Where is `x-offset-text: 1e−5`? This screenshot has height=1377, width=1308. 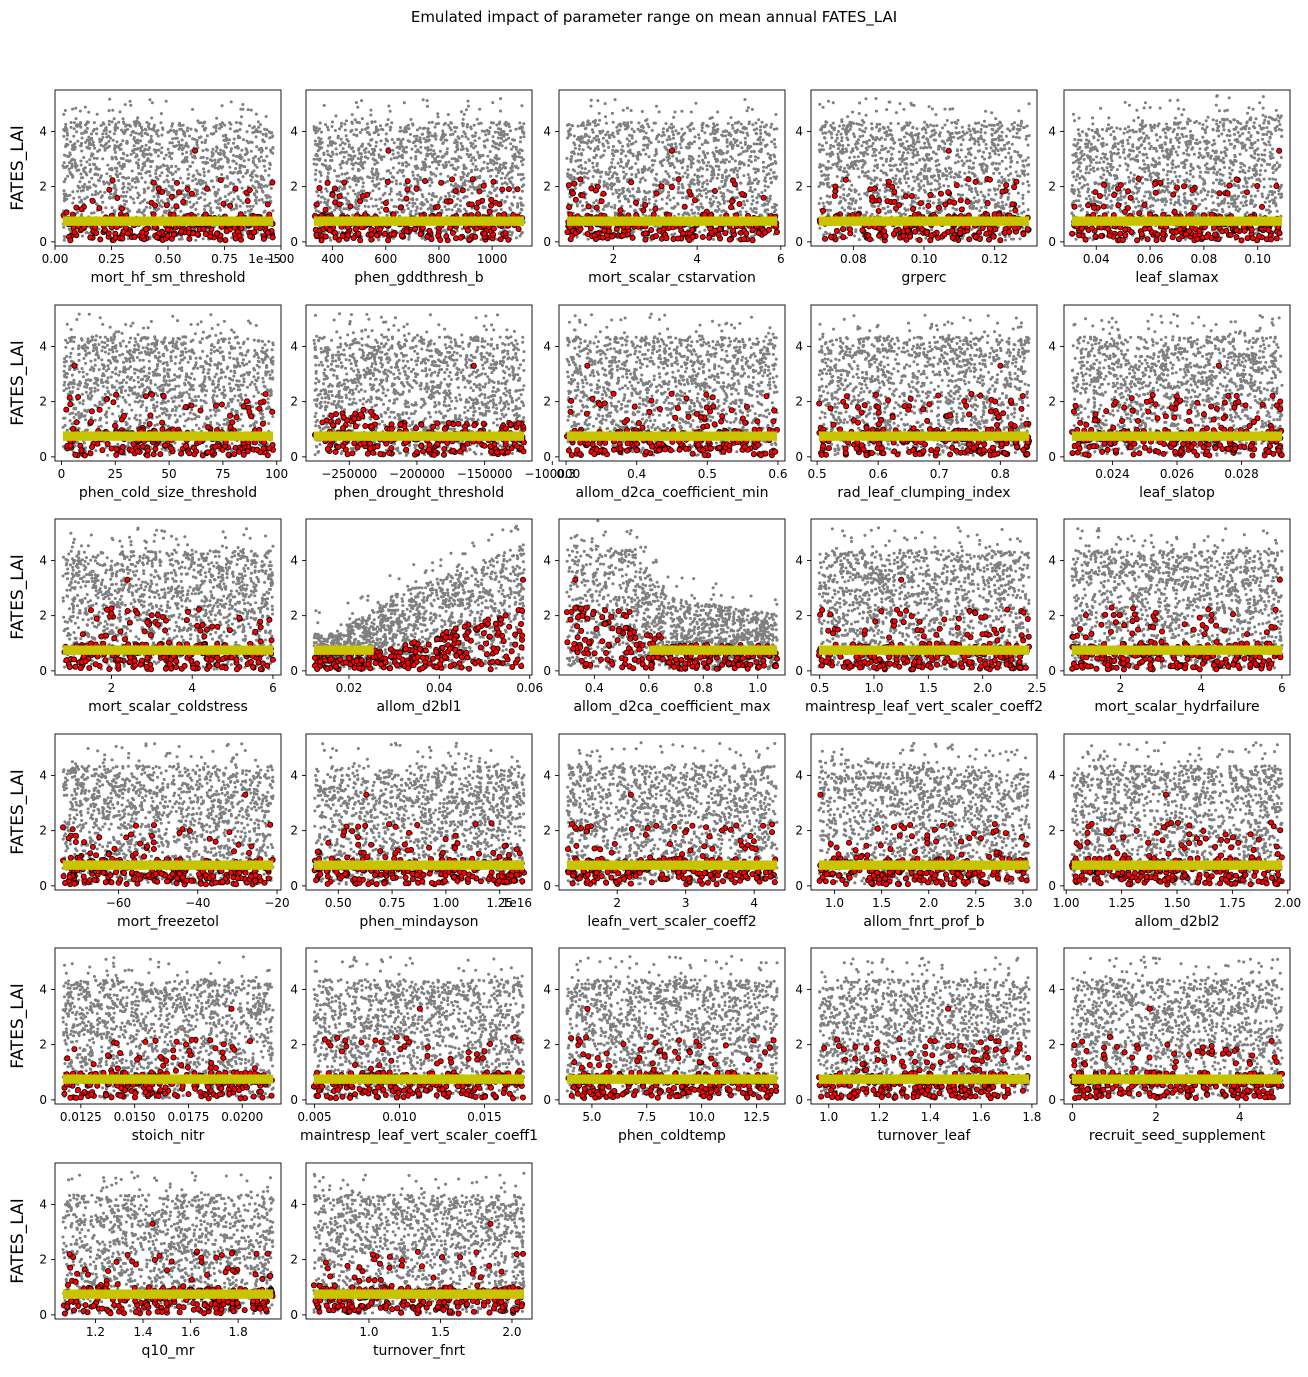
x-offset-text: 1e−5 is located at coordinates (264, 259).